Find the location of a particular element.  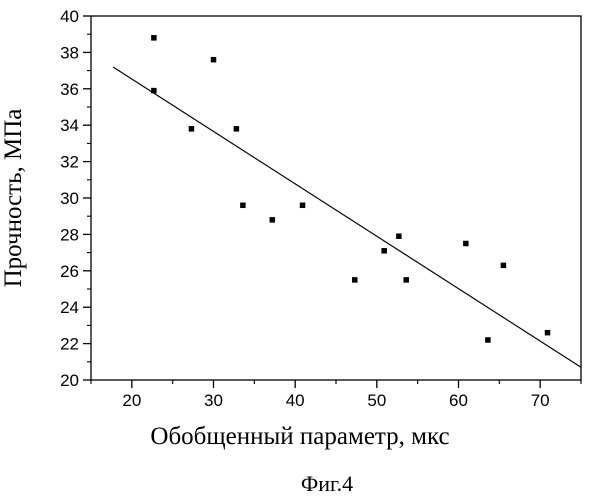

x-tick-label-70: 70 is located at coordinates (540, 400).